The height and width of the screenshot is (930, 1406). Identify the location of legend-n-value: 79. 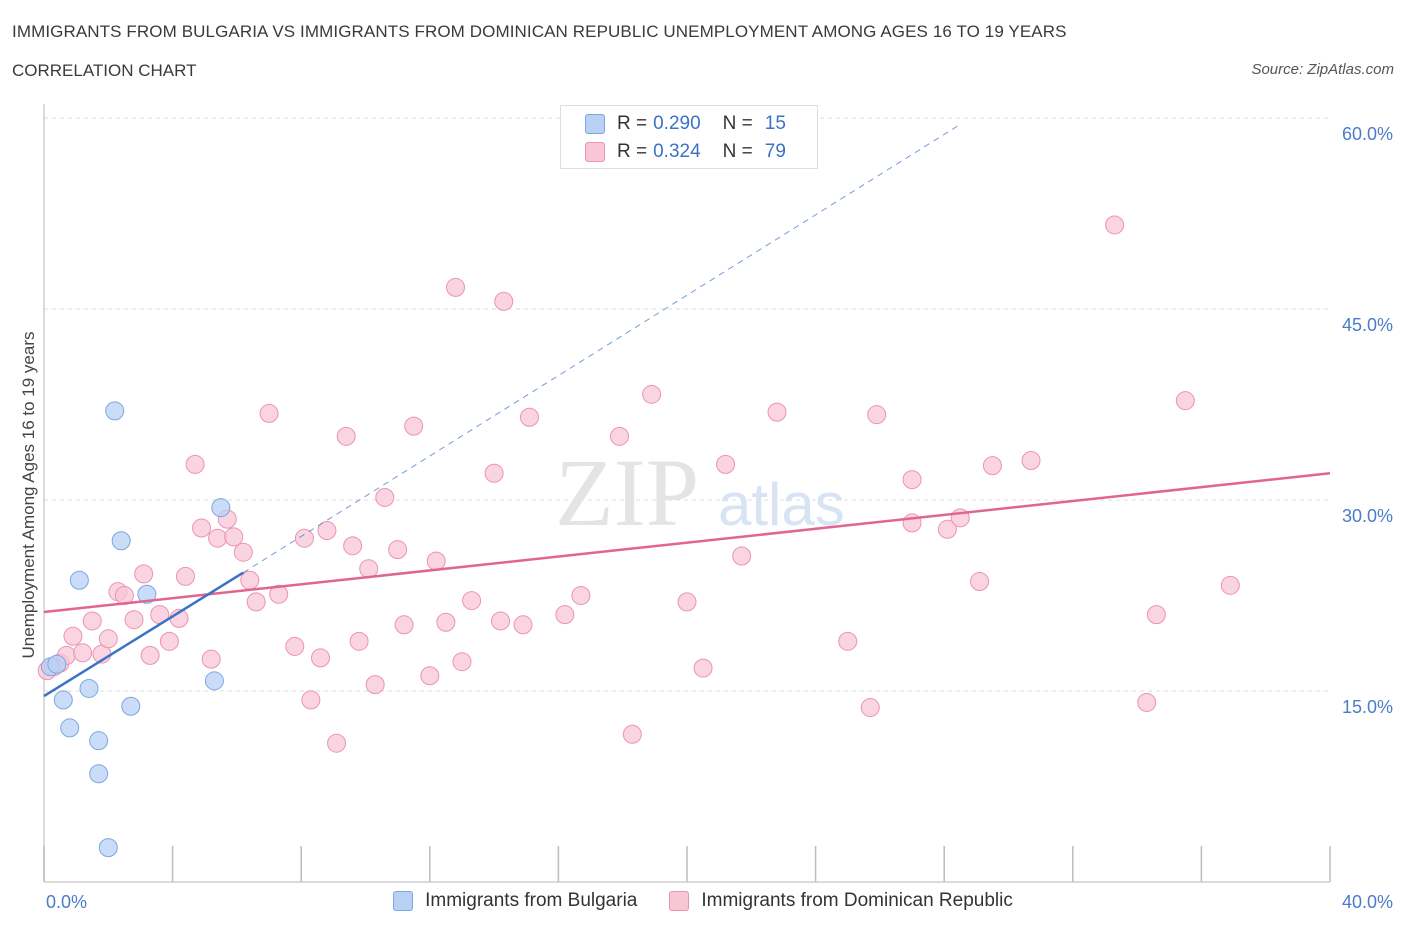
(775, 151).